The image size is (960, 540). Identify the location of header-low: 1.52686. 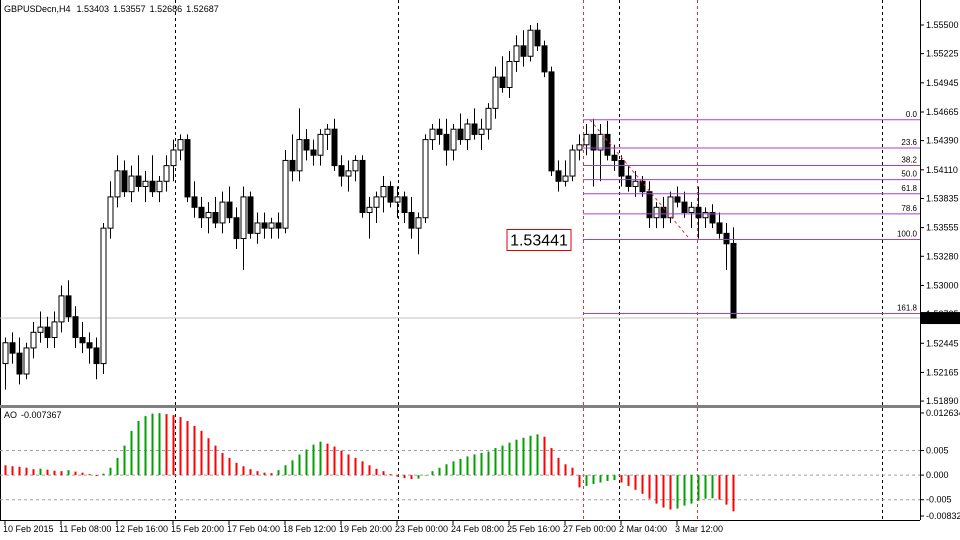
(166, 9).